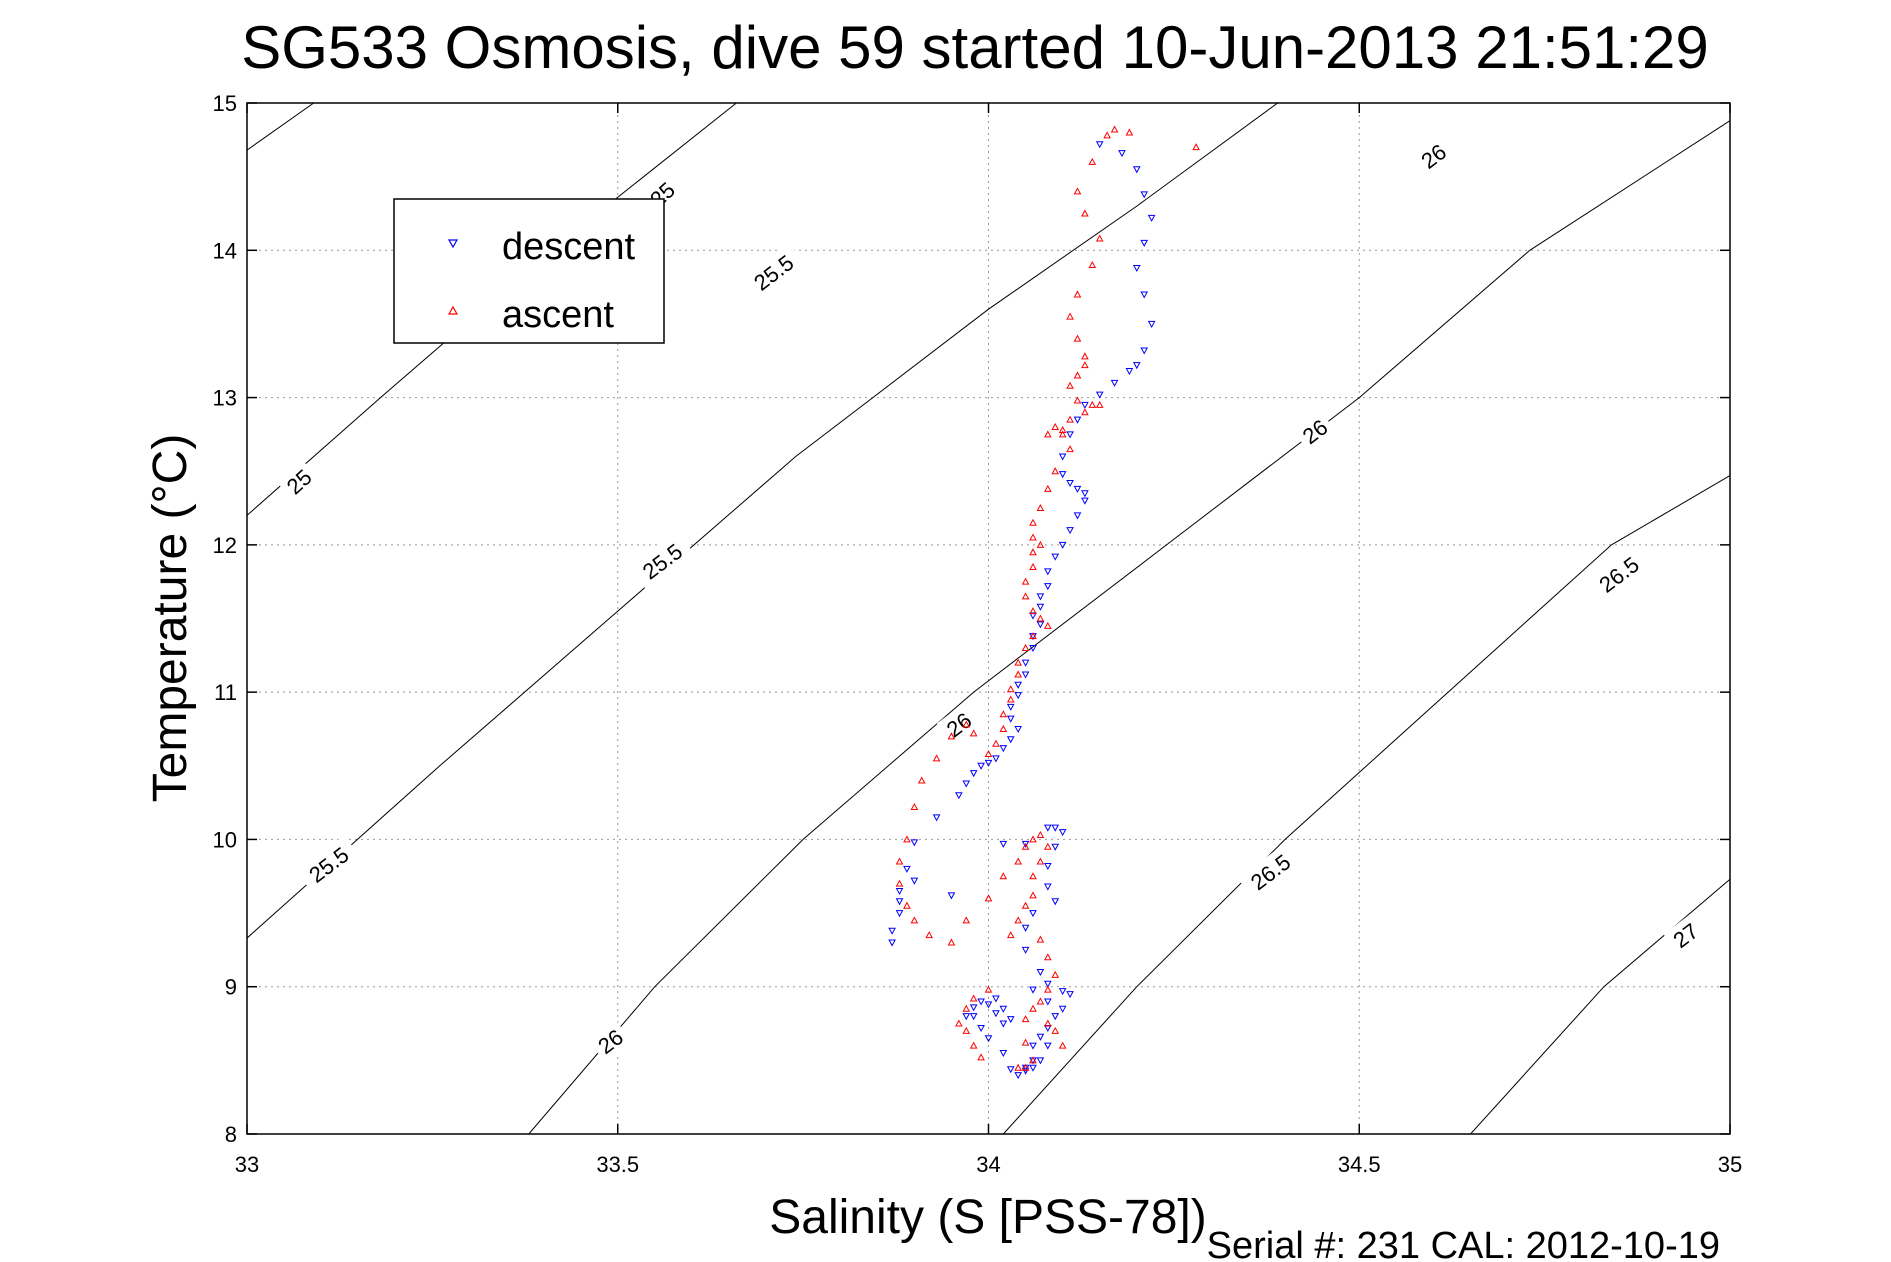  Describe the element at coordinates (1270, 872) in the screenshot. I see `contour-label-26.5: 26.5` at that location.